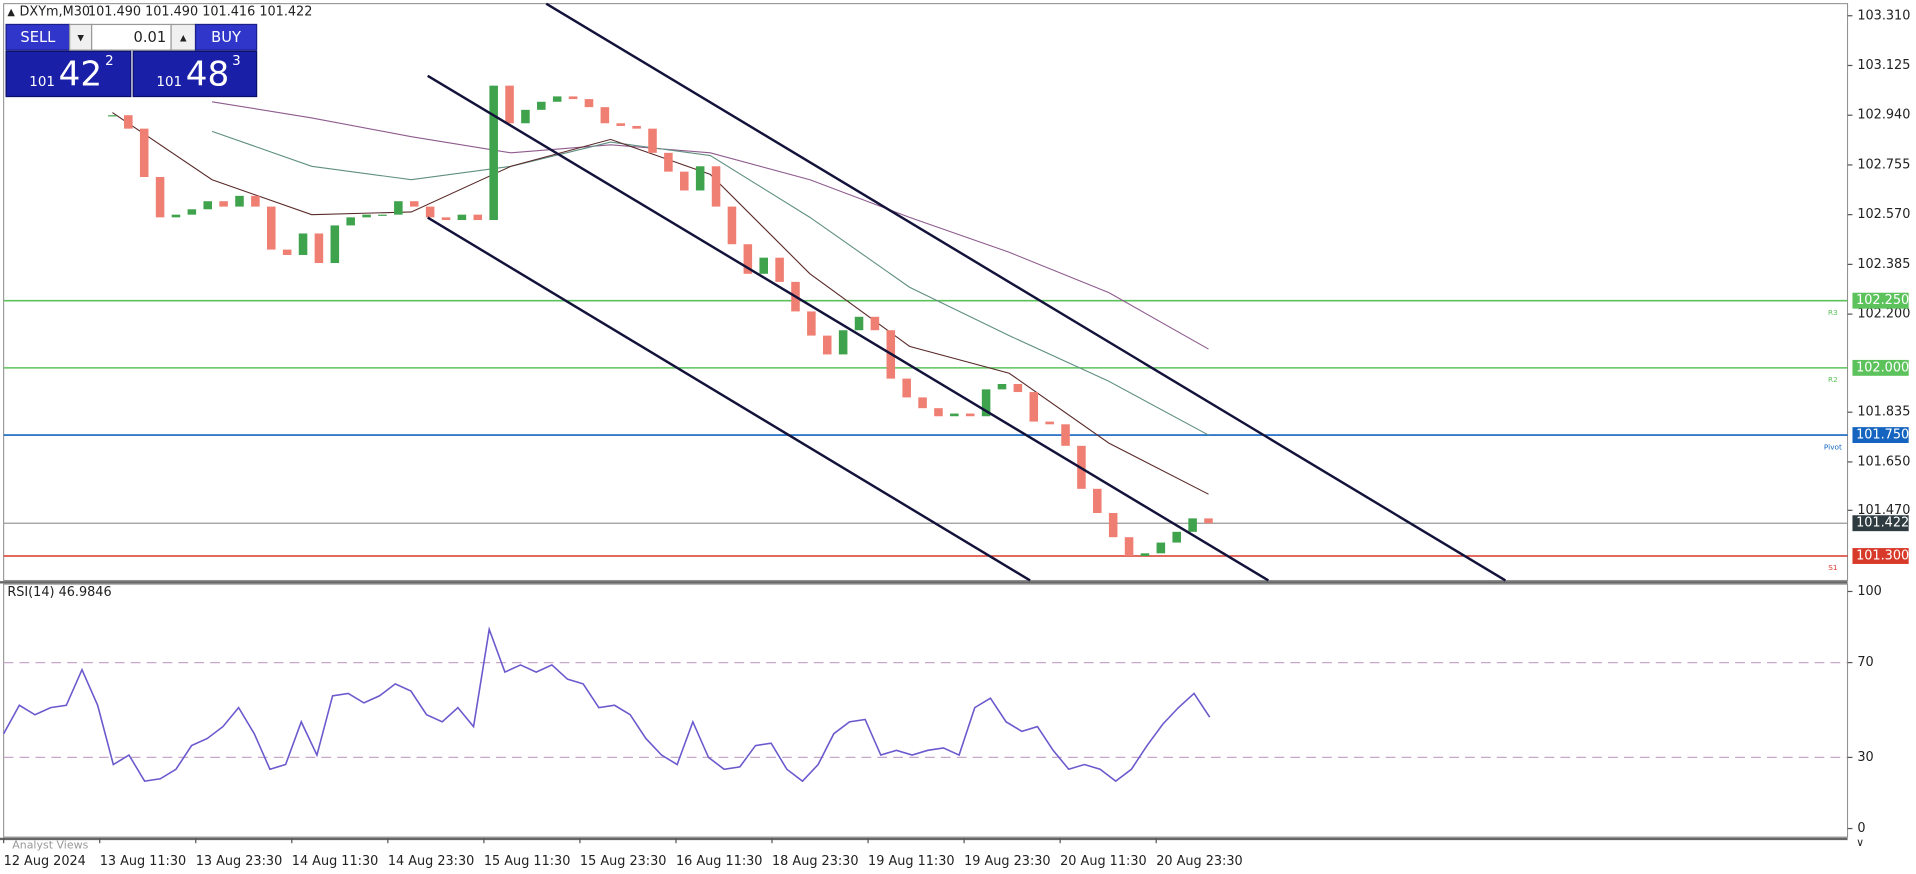  I want to click on bid-sup: 2, so click(109, 61).